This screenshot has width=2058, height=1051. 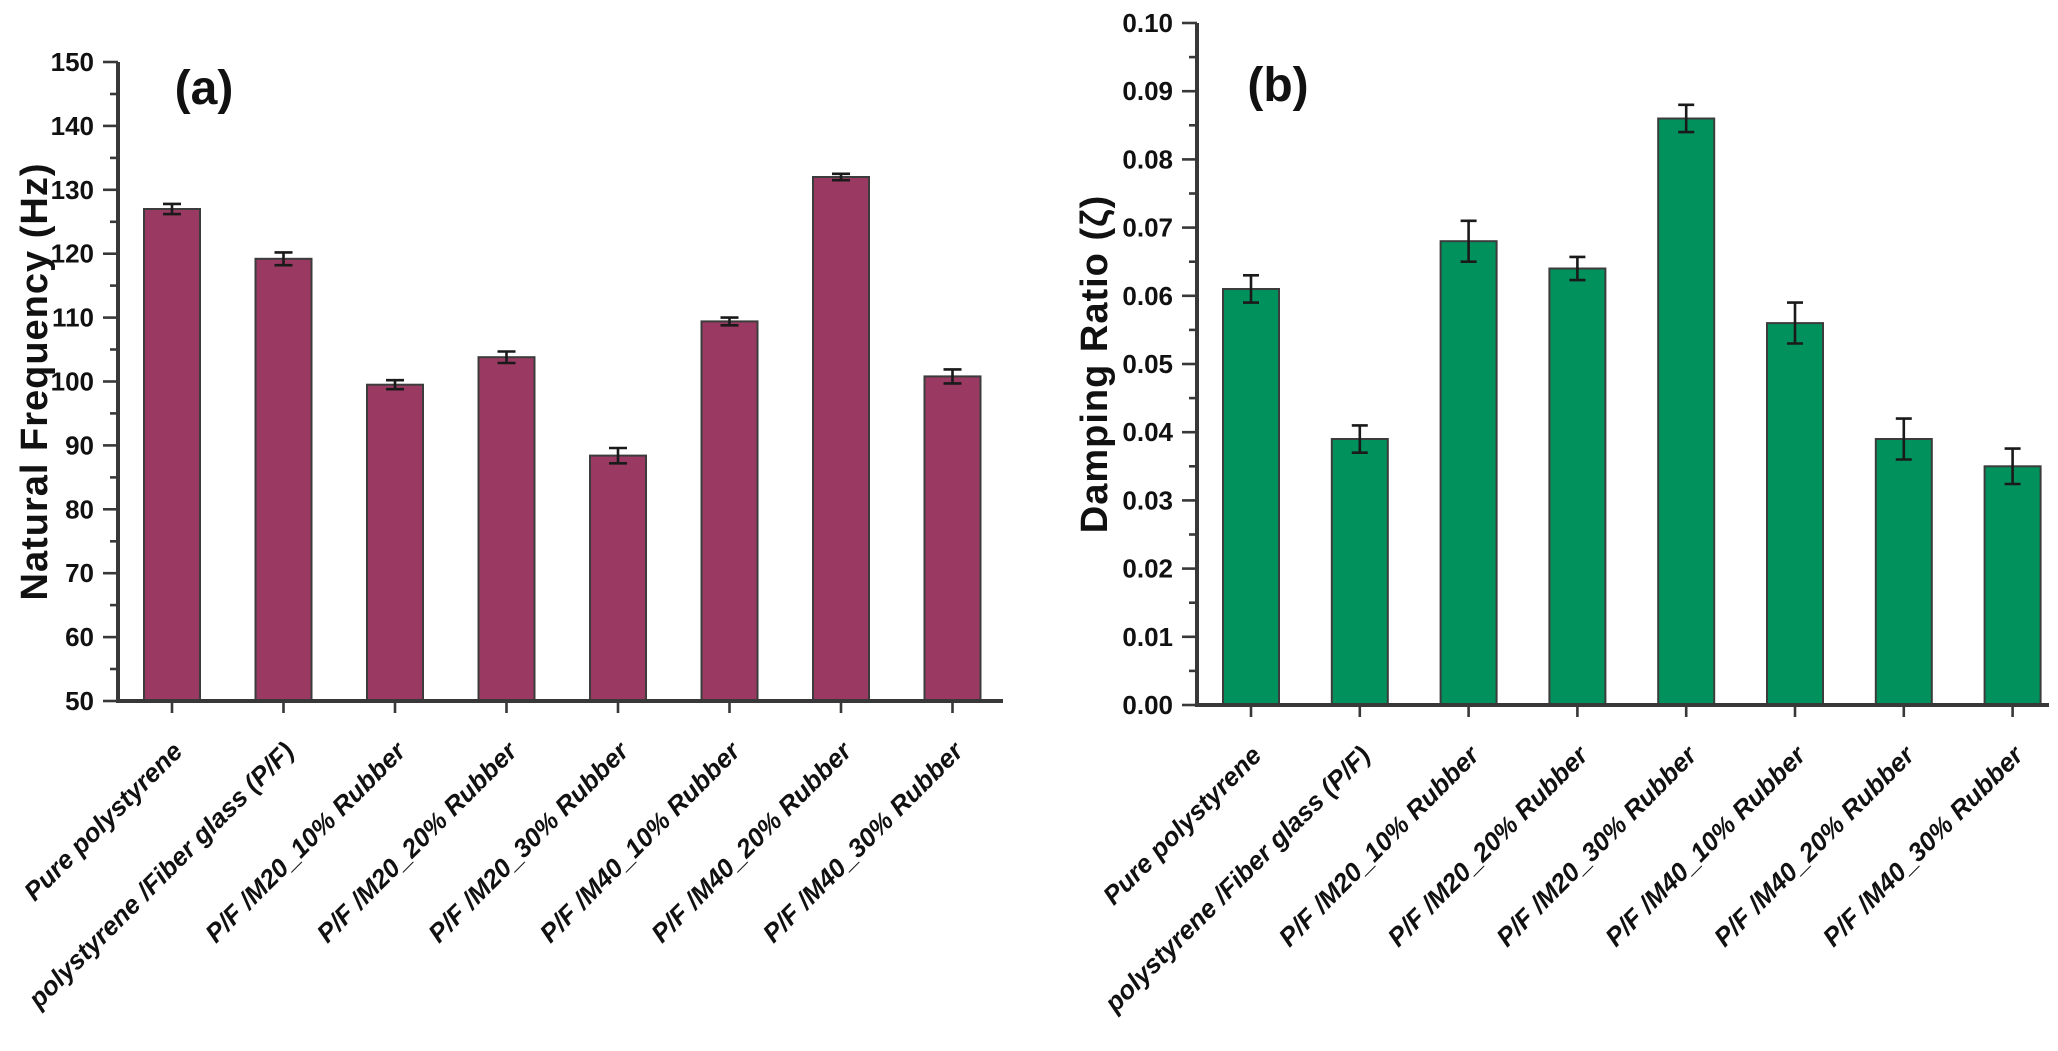 What do you see at coordinates (204, 88) in the screenshot?
I see `panel-label-a: (a)` at bounding box center [204, 88].